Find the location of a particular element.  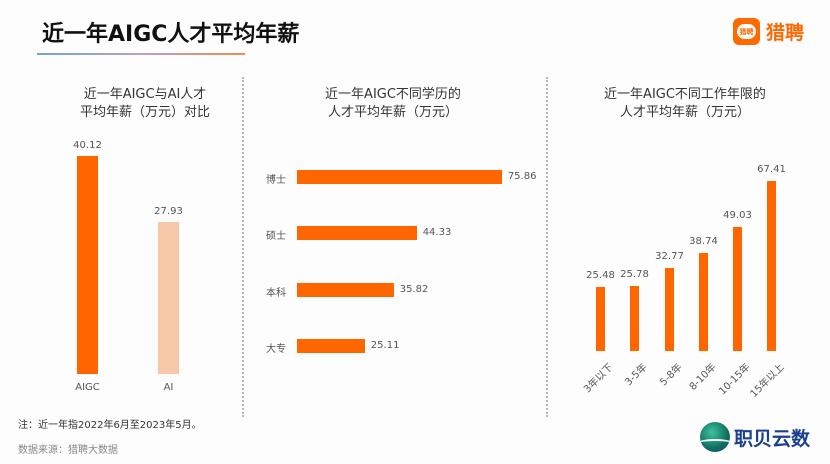

watermark: 职贝云数 is located at coordinates (755, 437).